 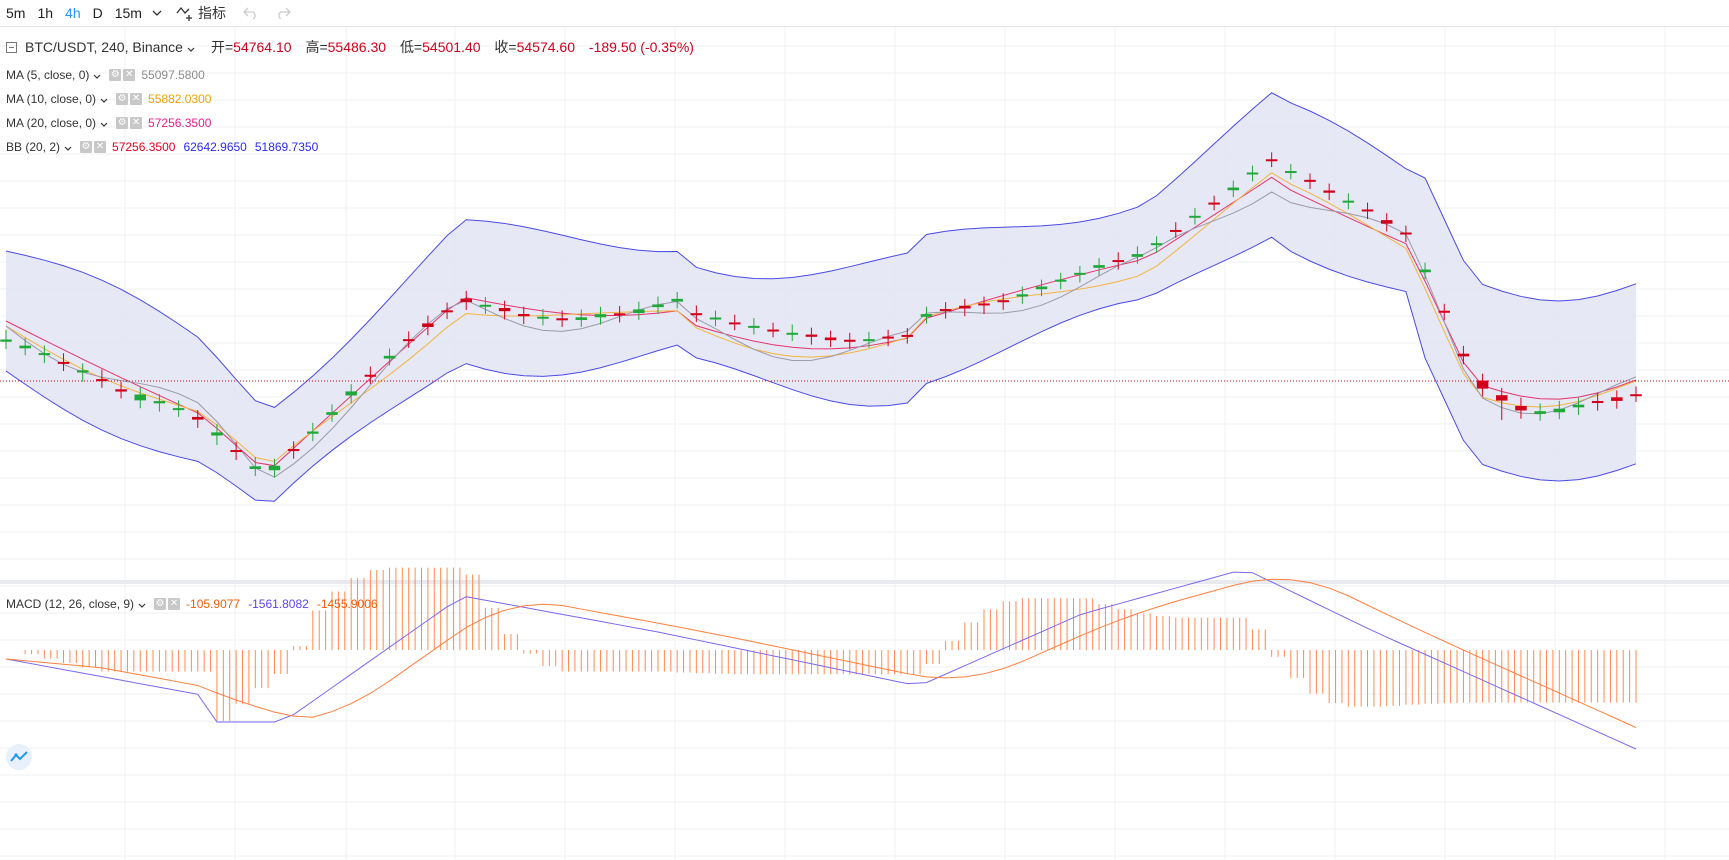 What do you see at coordinates (19, 757) in the screenshot?
I see `tradingview-logo-icon` at bounding box center [19, 757].